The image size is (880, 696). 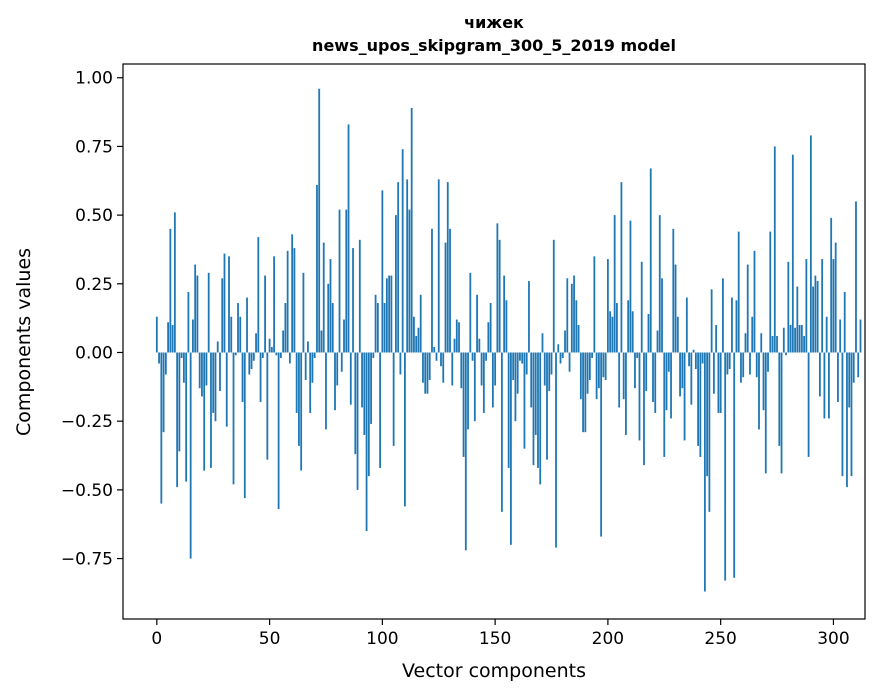 What do you see at coordinates (495, 639) in the screenshot?
I see `x-tick-label: 150` at bounding box center [495, 639].